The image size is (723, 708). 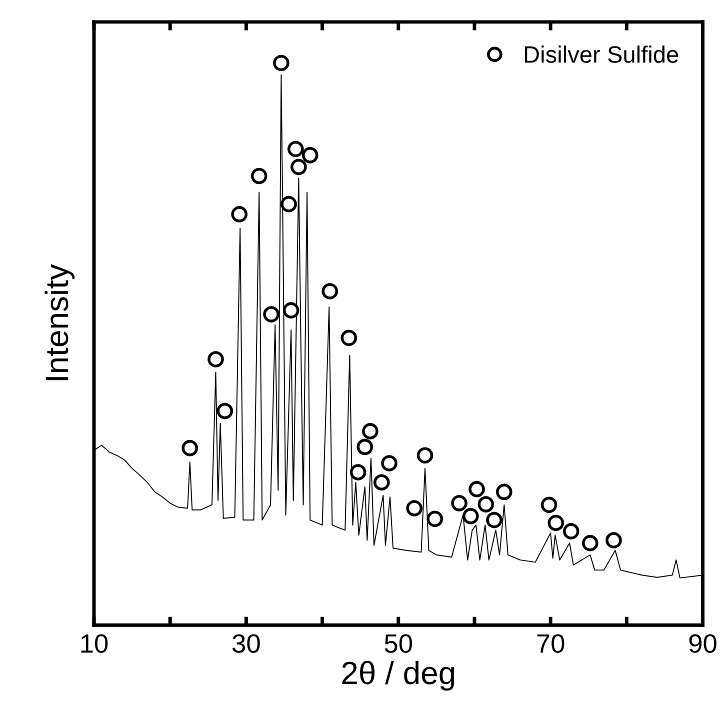 I want to click on x-tick-label: 50, so click(x=398, y=643).